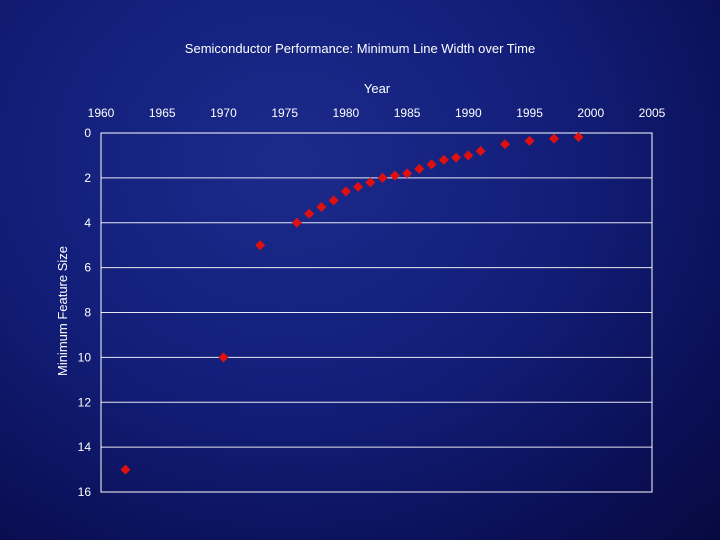 The height and width of the screenshot is (540, 720). What do you see at coordinates (321, 207) in the screenshot?
I see `data-point-1978` at bounding box center [321, 207].